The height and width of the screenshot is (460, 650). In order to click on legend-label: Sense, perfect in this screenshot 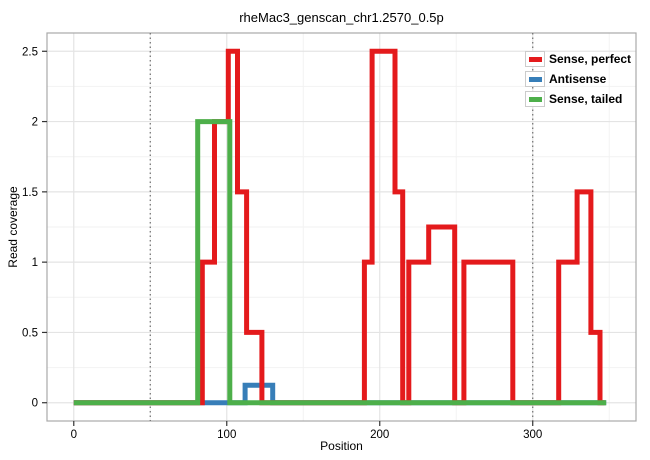, I will do `click(590, 59)`.